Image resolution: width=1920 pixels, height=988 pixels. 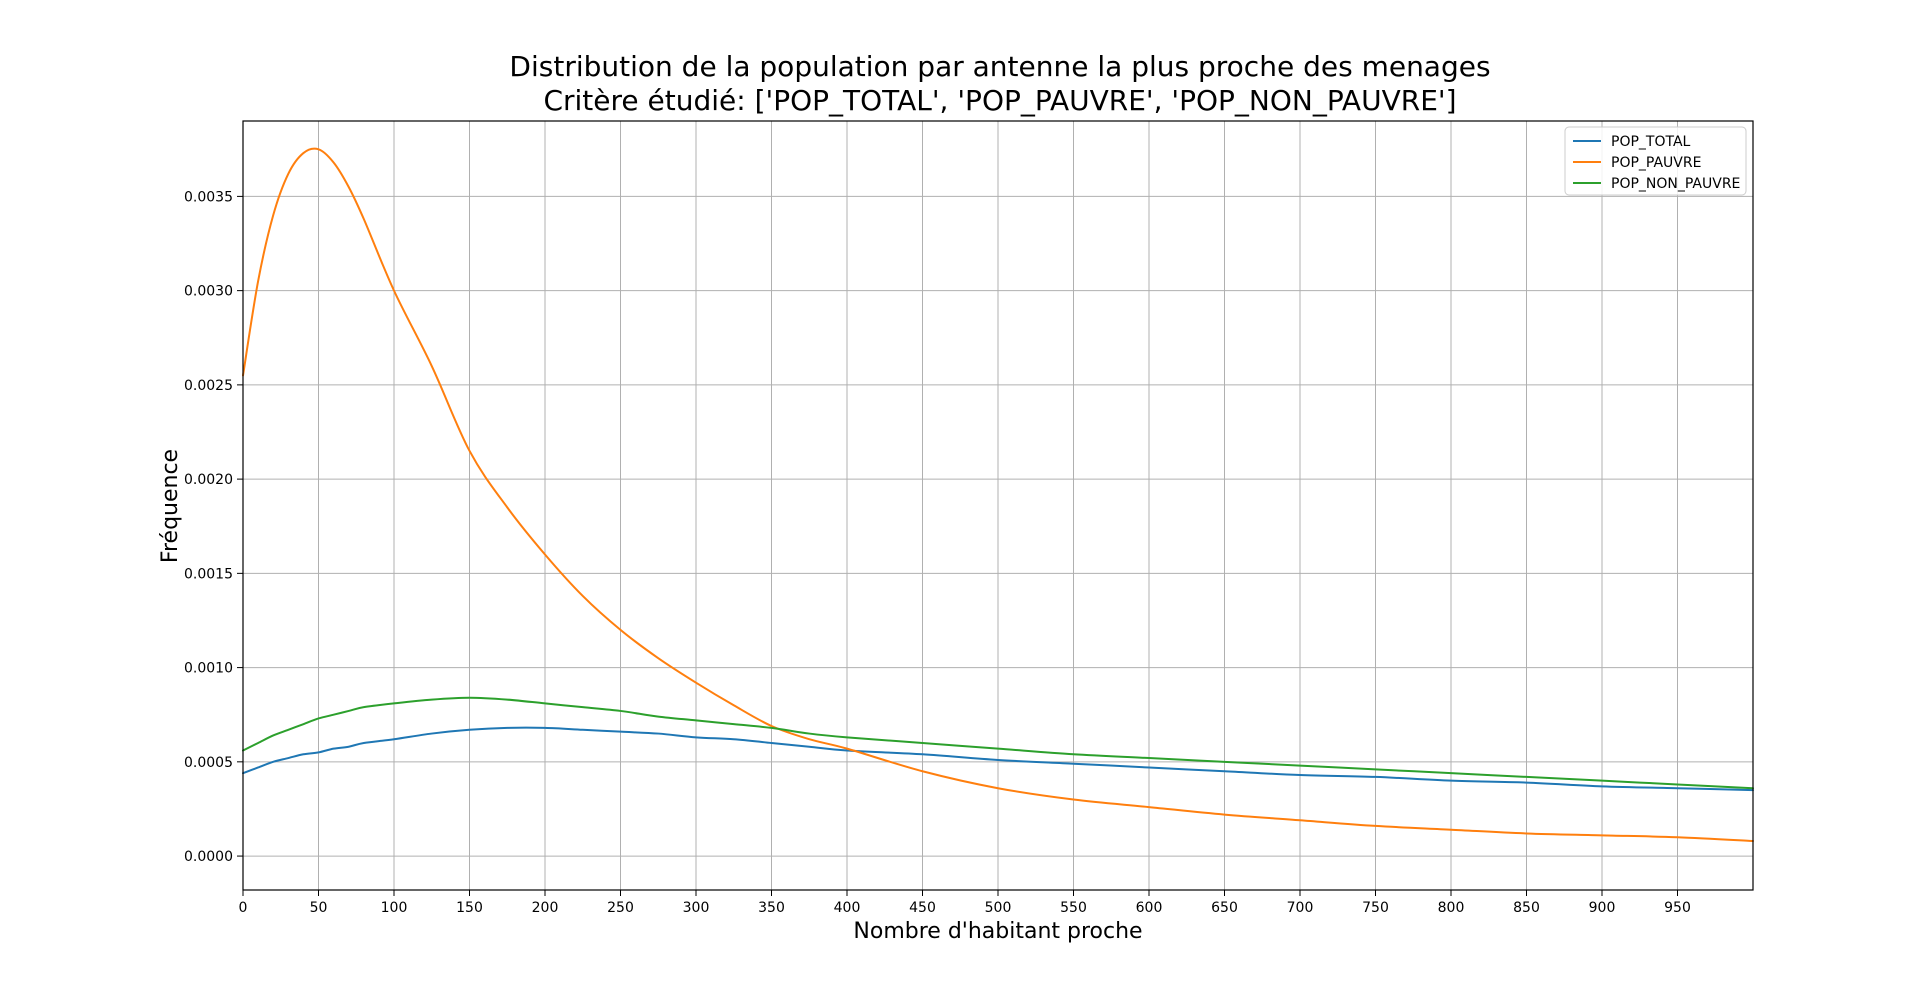 I want to click on legend: POP_TOTAL POP_PAUVRE POP_NON_PAUVRE, so click(x=1655, y=161).